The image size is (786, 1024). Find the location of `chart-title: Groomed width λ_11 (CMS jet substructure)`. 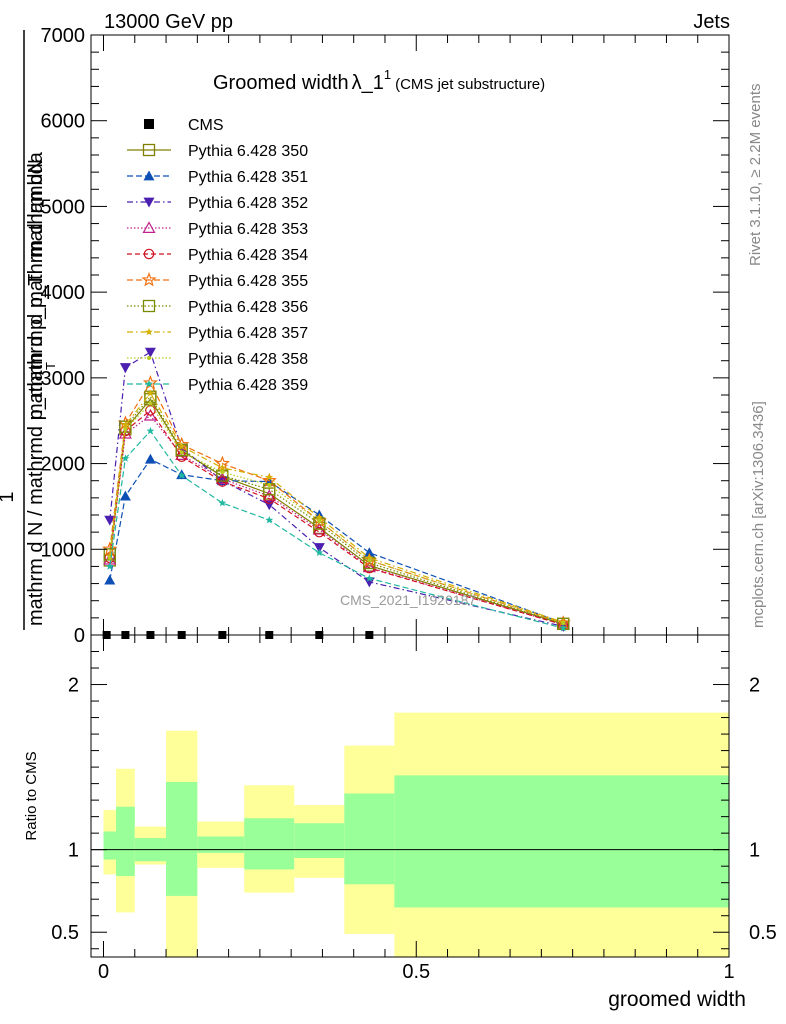

chart-title: Groomed width λ_11 (CMS jet substructure) is located at coordinates (379, 80).